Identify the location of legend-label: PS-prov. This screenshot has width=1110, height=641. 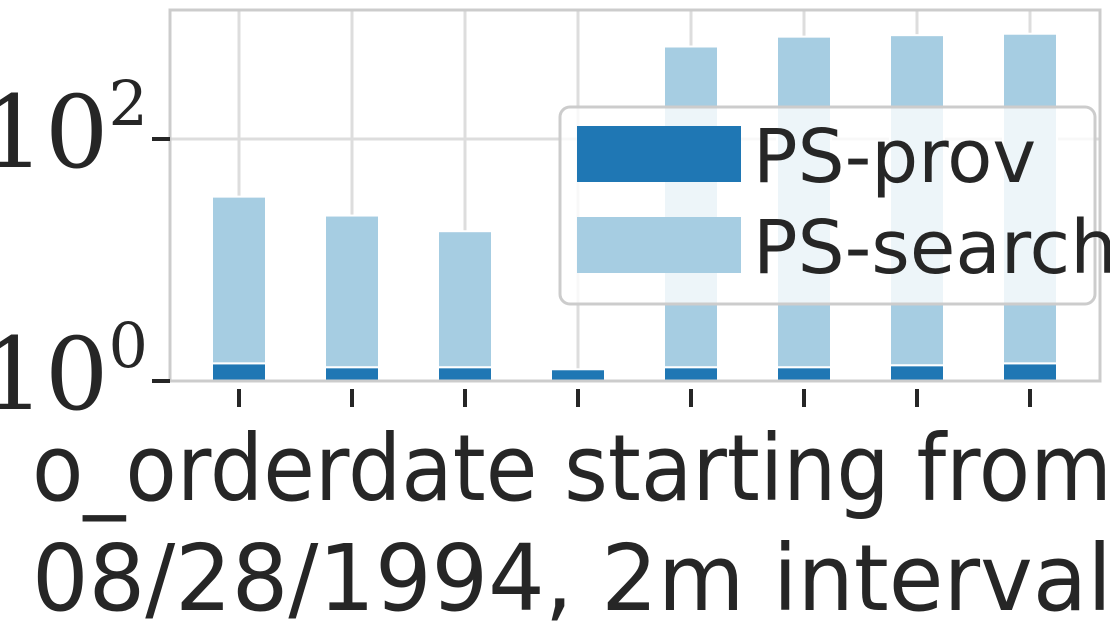
(894, 157).